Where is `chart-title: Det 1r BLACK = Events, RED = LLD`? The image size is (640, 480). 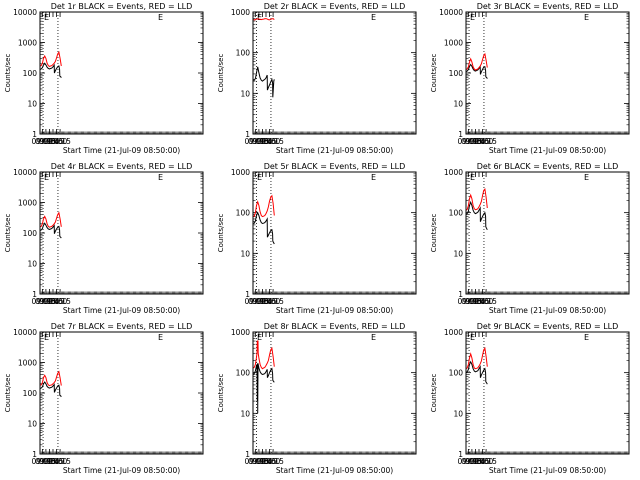 chart-title: Det 1r BLACK = Events, RED = LLD is located at coordinates (122, 6).